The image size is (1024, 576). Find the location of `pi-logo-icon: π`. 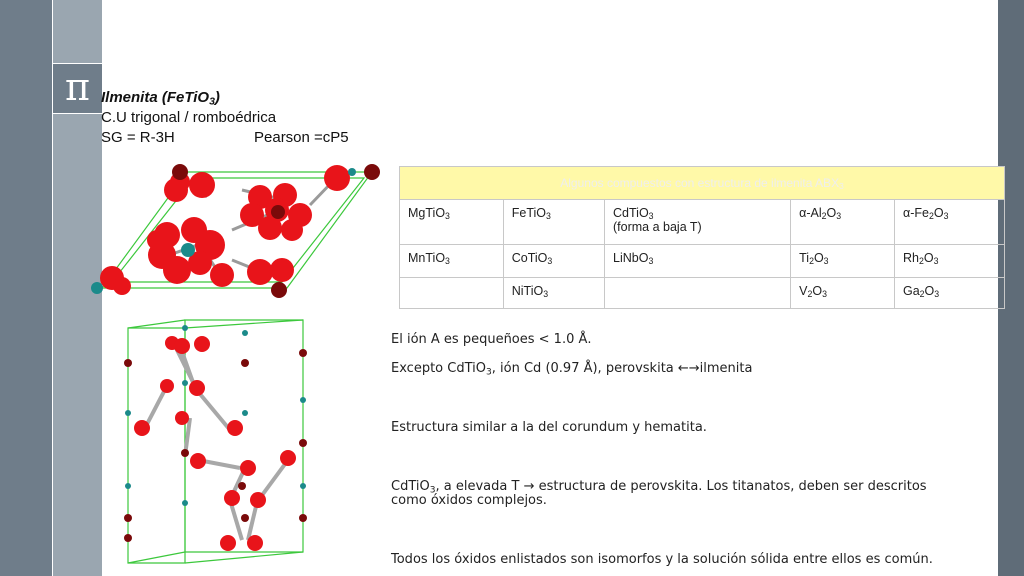

pi-logo-icon: π is located at coordinates (77, 88).